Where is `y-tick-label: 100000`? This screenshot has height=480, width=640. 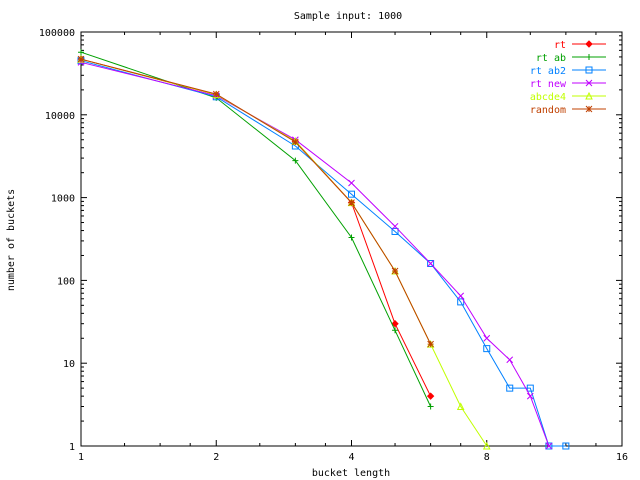 y-tick-label: 100000 is located at coordinates (57, 33).